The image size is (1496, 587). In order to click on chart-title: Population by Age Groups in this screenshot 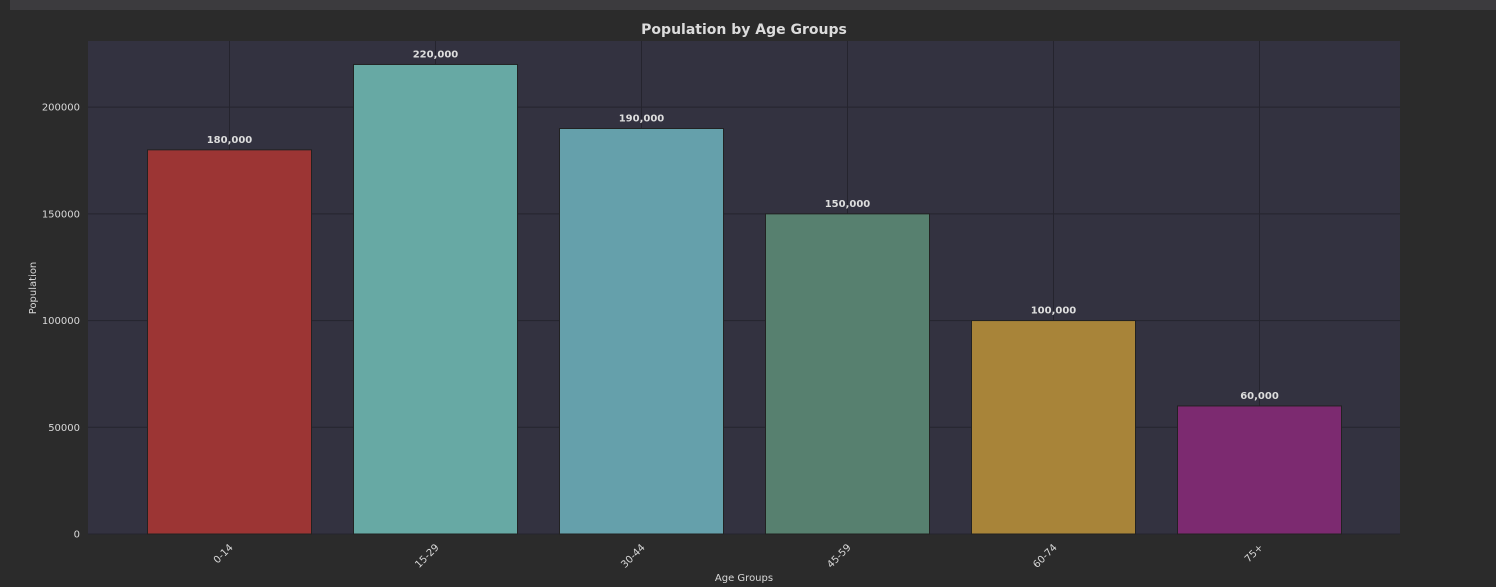, I will do `click(744, 30)`.